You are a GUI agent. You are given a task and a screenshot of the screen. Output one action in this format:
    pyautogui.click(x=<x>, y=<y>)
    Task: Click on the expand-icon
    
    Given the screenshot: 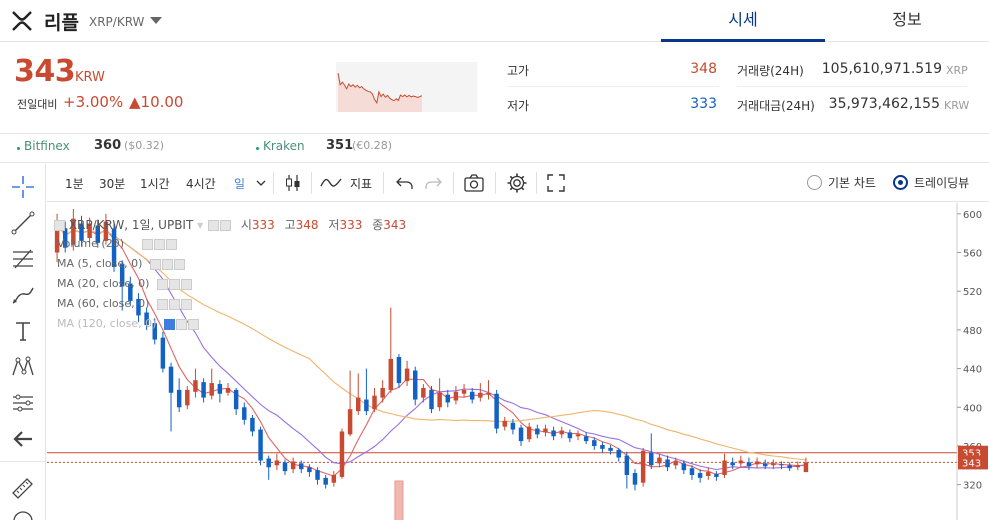 What is the action you would take?
    pyautogui.click(x=59, y=225)
    